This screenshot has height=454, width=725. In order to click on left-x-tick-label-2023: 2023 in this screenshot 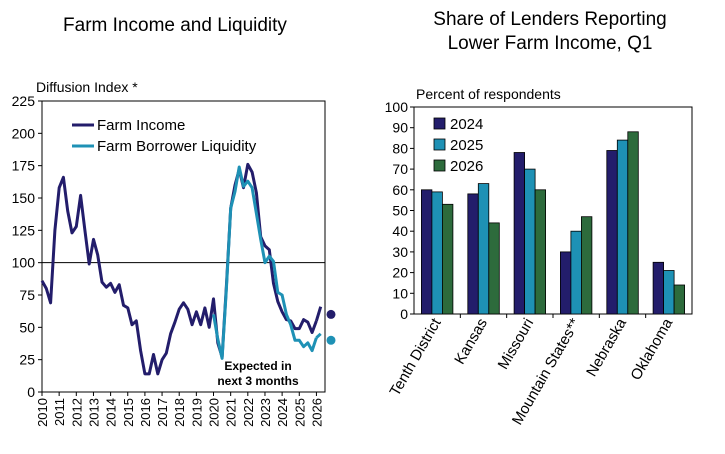, I will do `click(265, 412)`.